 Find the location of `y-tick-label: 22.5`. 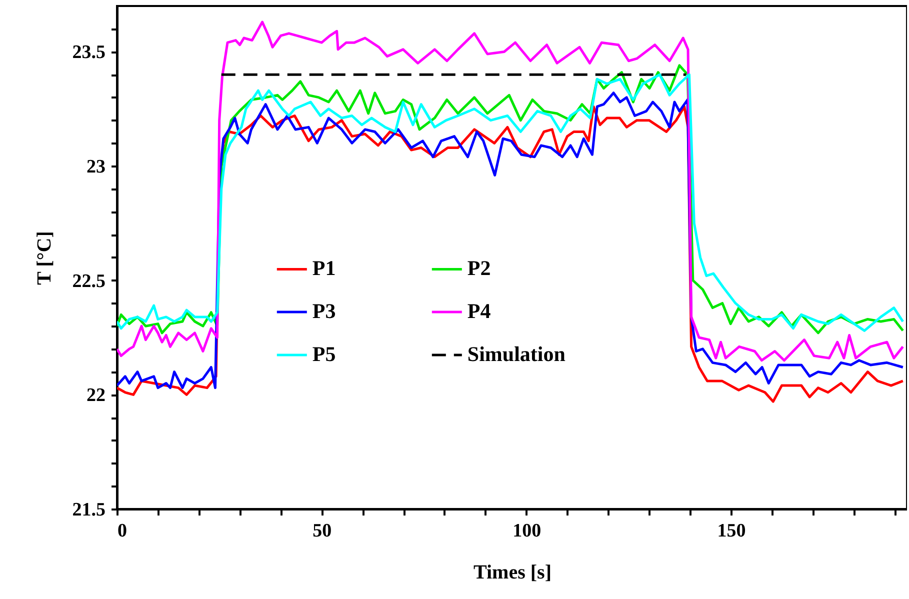

y-tick-label: 22.5 is located at coordinates (89, 281).